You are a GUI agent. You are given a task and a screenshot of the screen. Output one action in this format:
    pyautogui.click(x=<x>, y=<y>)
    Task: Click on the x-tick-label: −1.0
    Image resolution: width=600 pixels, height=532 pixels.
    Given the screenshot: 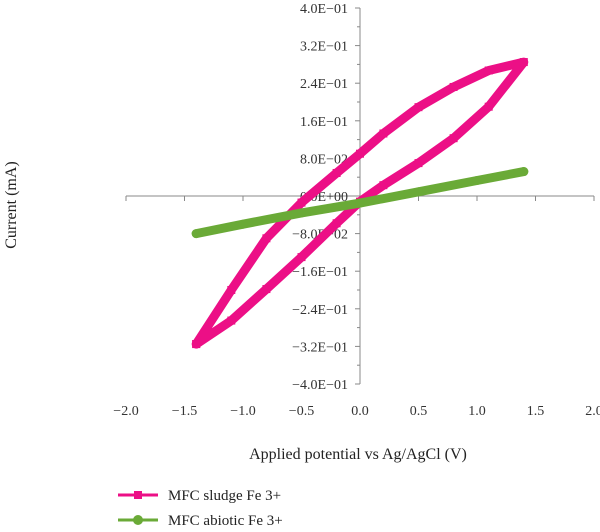 What is the action you would take?
    pyautogui.click(x=242, y=411)
    